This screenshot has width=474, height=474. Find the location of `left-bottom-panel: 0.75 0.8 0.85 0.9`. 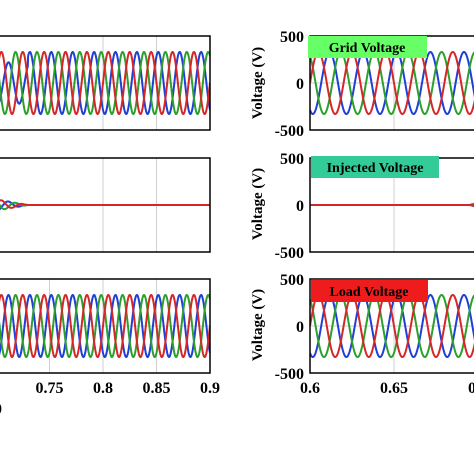

left-bottom-panel: 0.75 0.8 0.85 0.9 is located at coordinates (110, 337).